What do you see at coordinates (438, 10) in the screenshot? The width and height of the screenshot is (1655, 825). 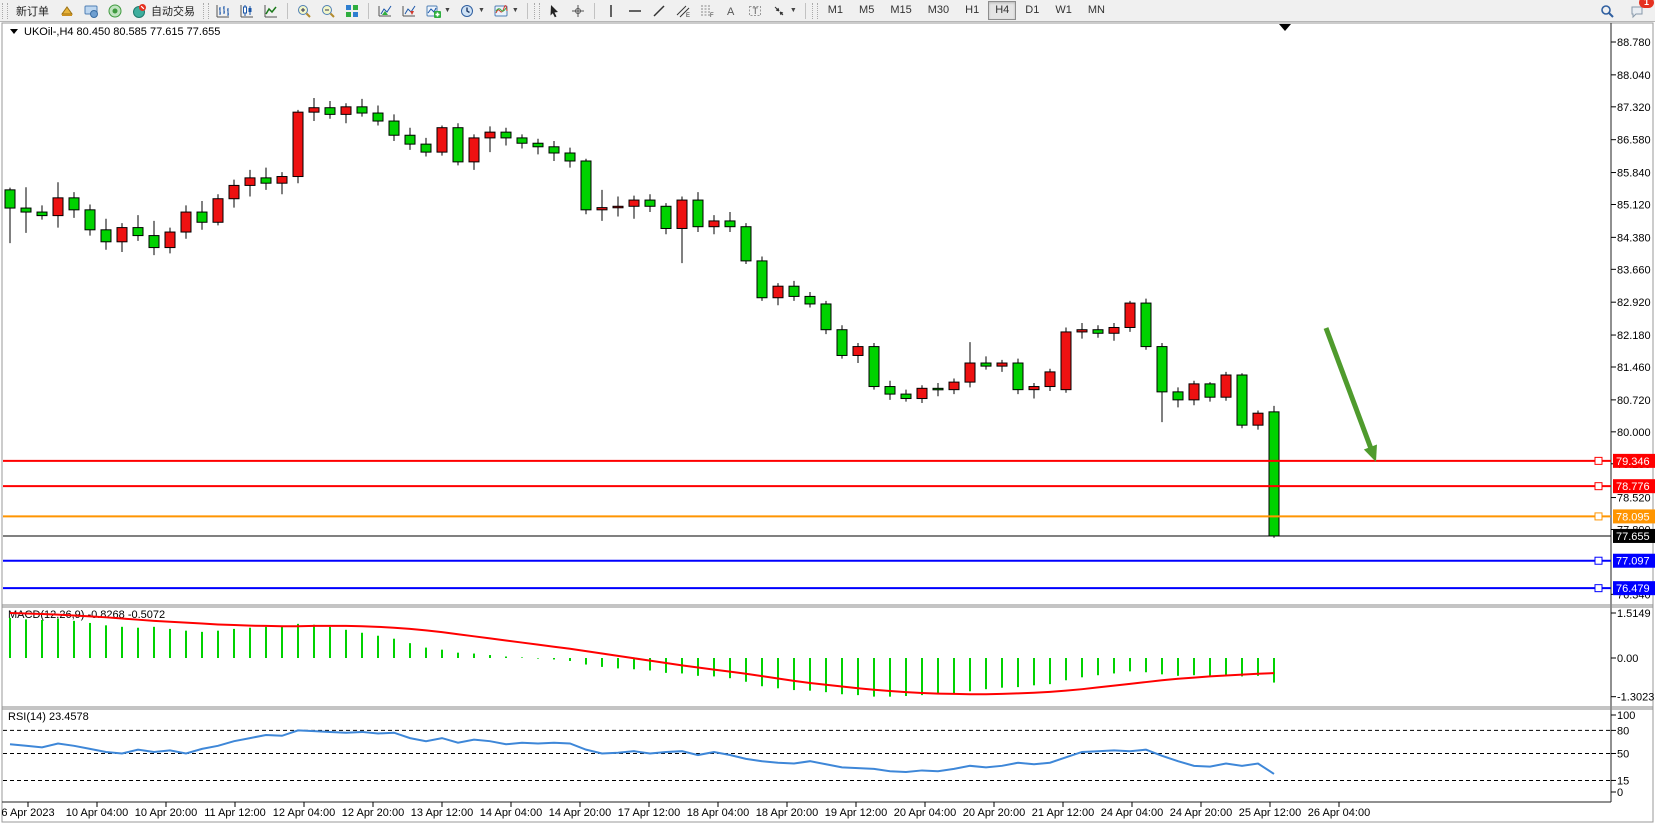 I see `add-indicator-button: ▼` at bounding box center [438, 10].